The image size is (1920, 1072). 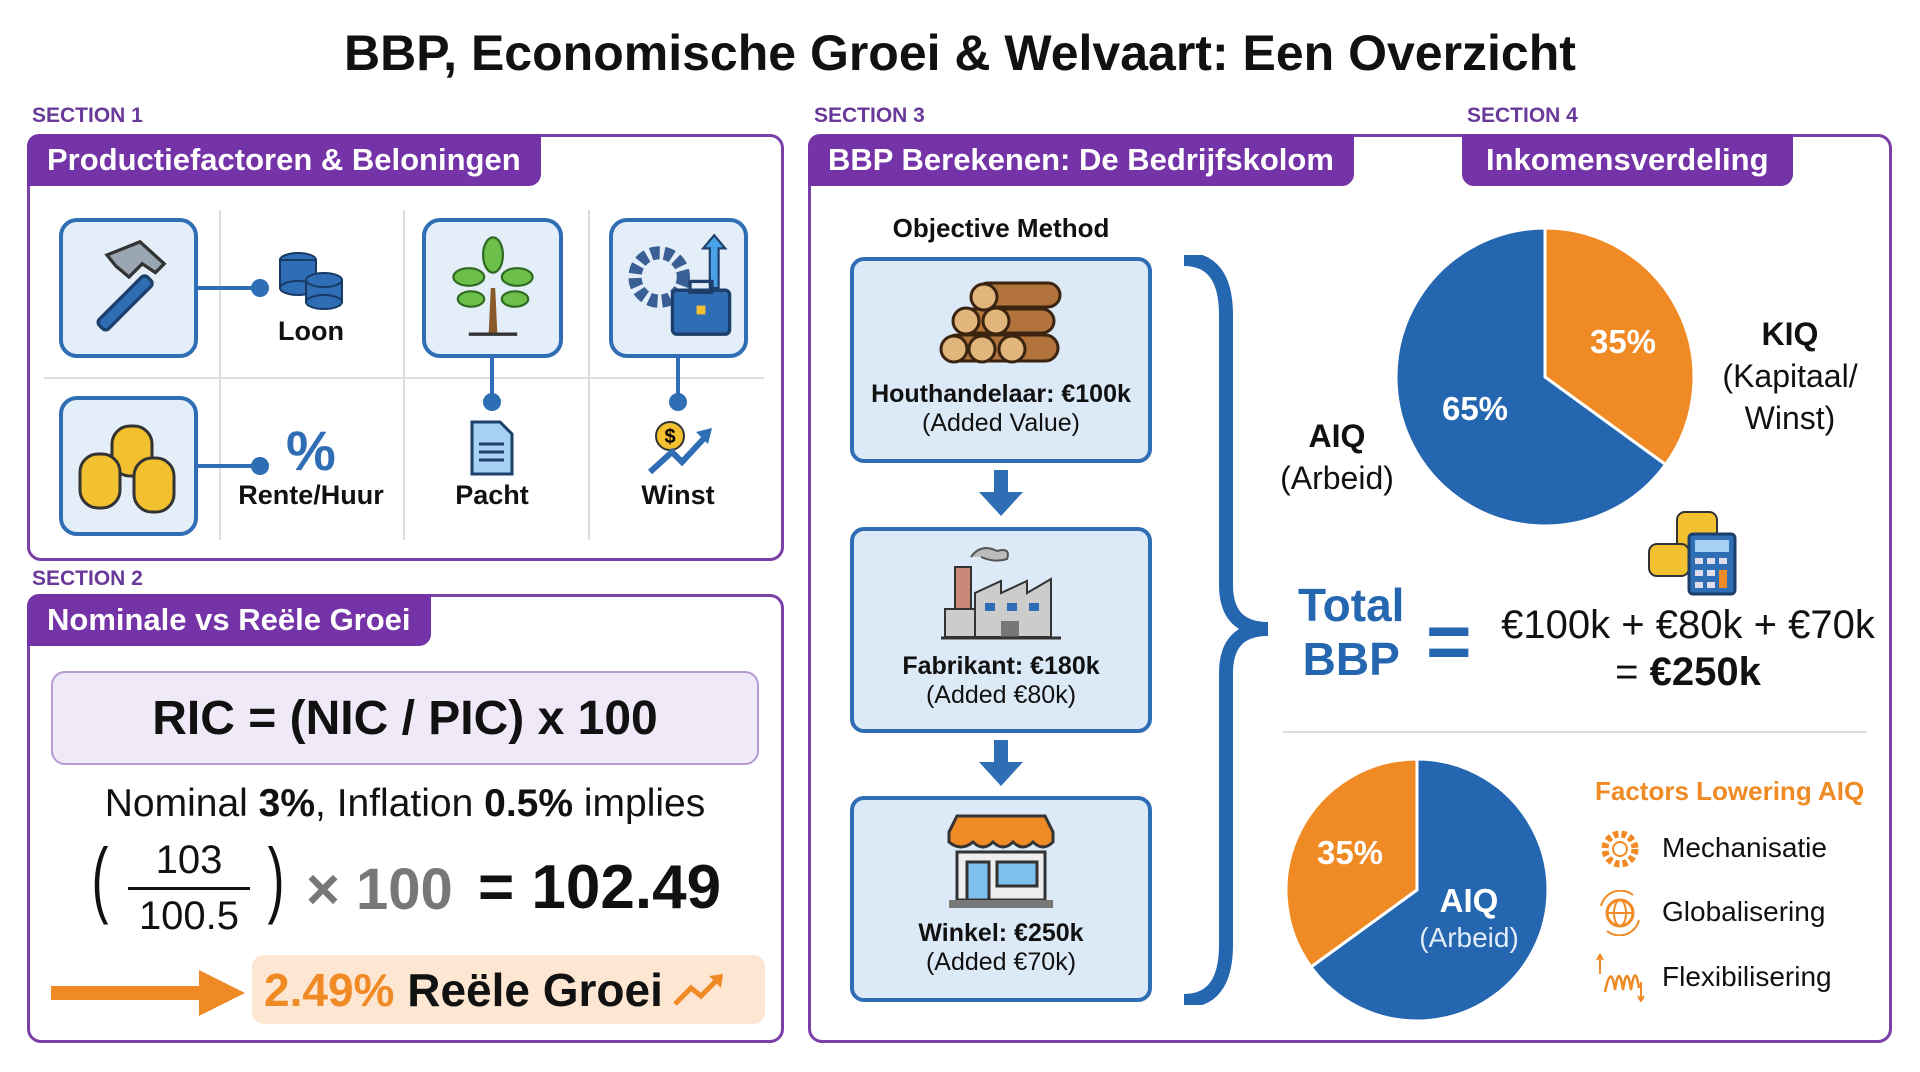 What do you see at coordinates (181, 803) in the screenshot?
I see `text: Nominal` at bounding box center [181, 803].